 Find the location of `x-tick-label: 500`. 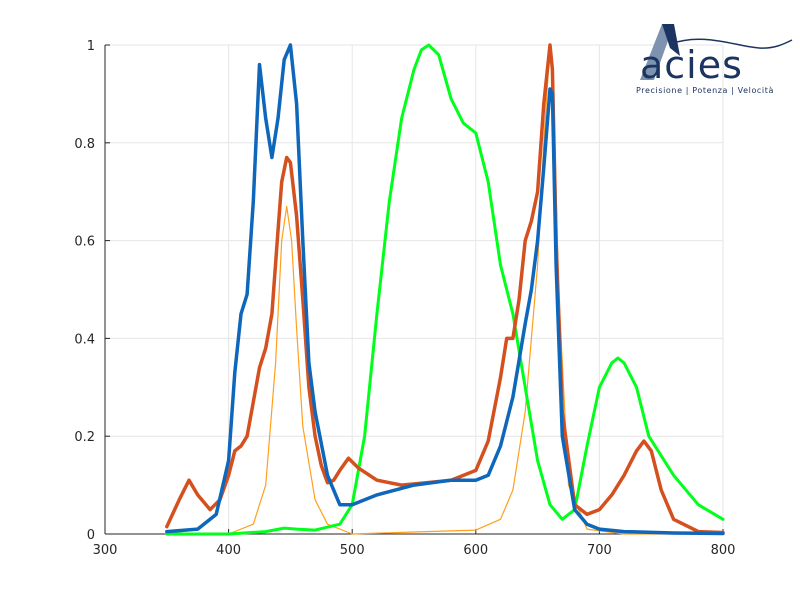

x-tick-label: 500 is located at coordinates (352, 550).